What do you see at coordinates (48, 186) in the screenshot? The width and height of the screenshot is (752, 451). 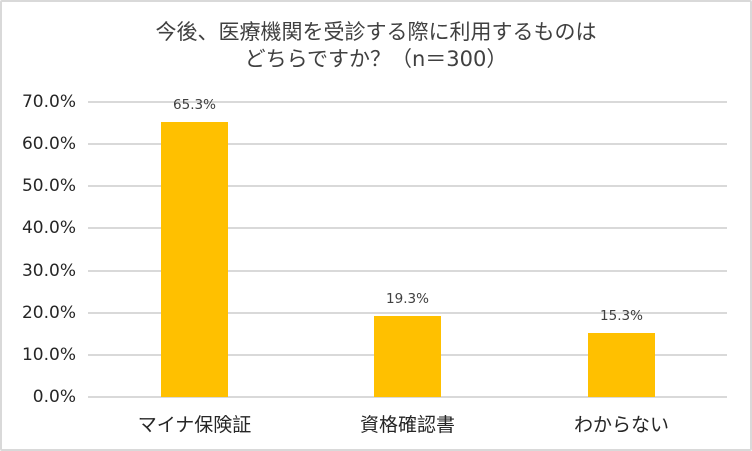 I see `y-axis-tick-label: 50.0%` at bounding box center [48, 186].